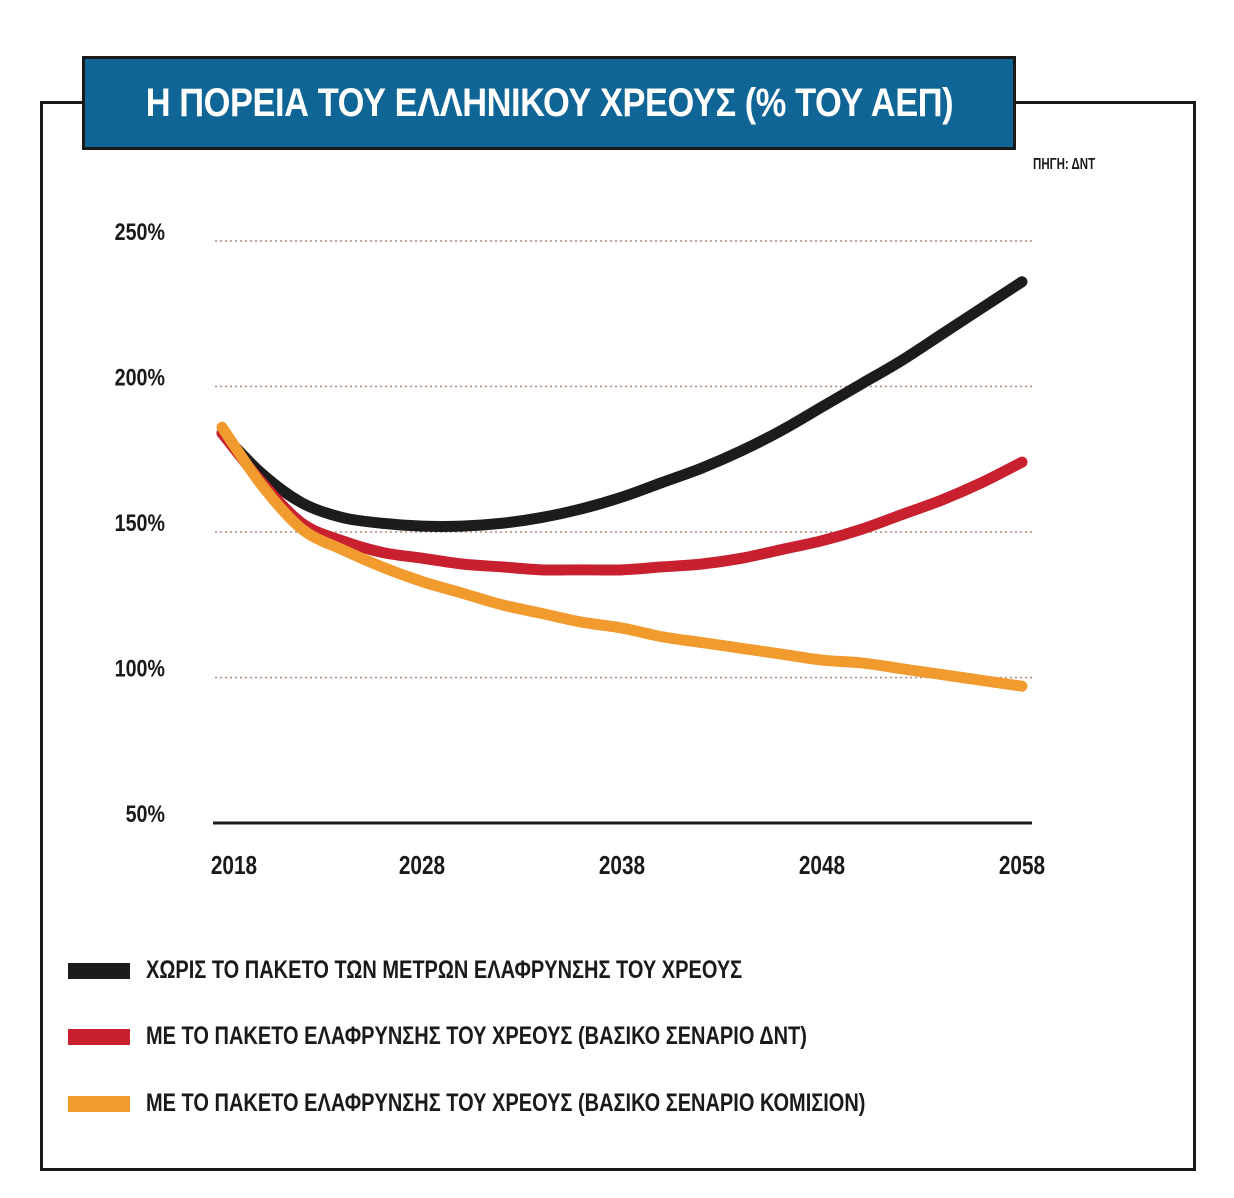 The width and height of the screenshot is (1234, 1198). I want to click on x-tick-labels: 2018 2028 2038 2048 2058, so click(628, 865).